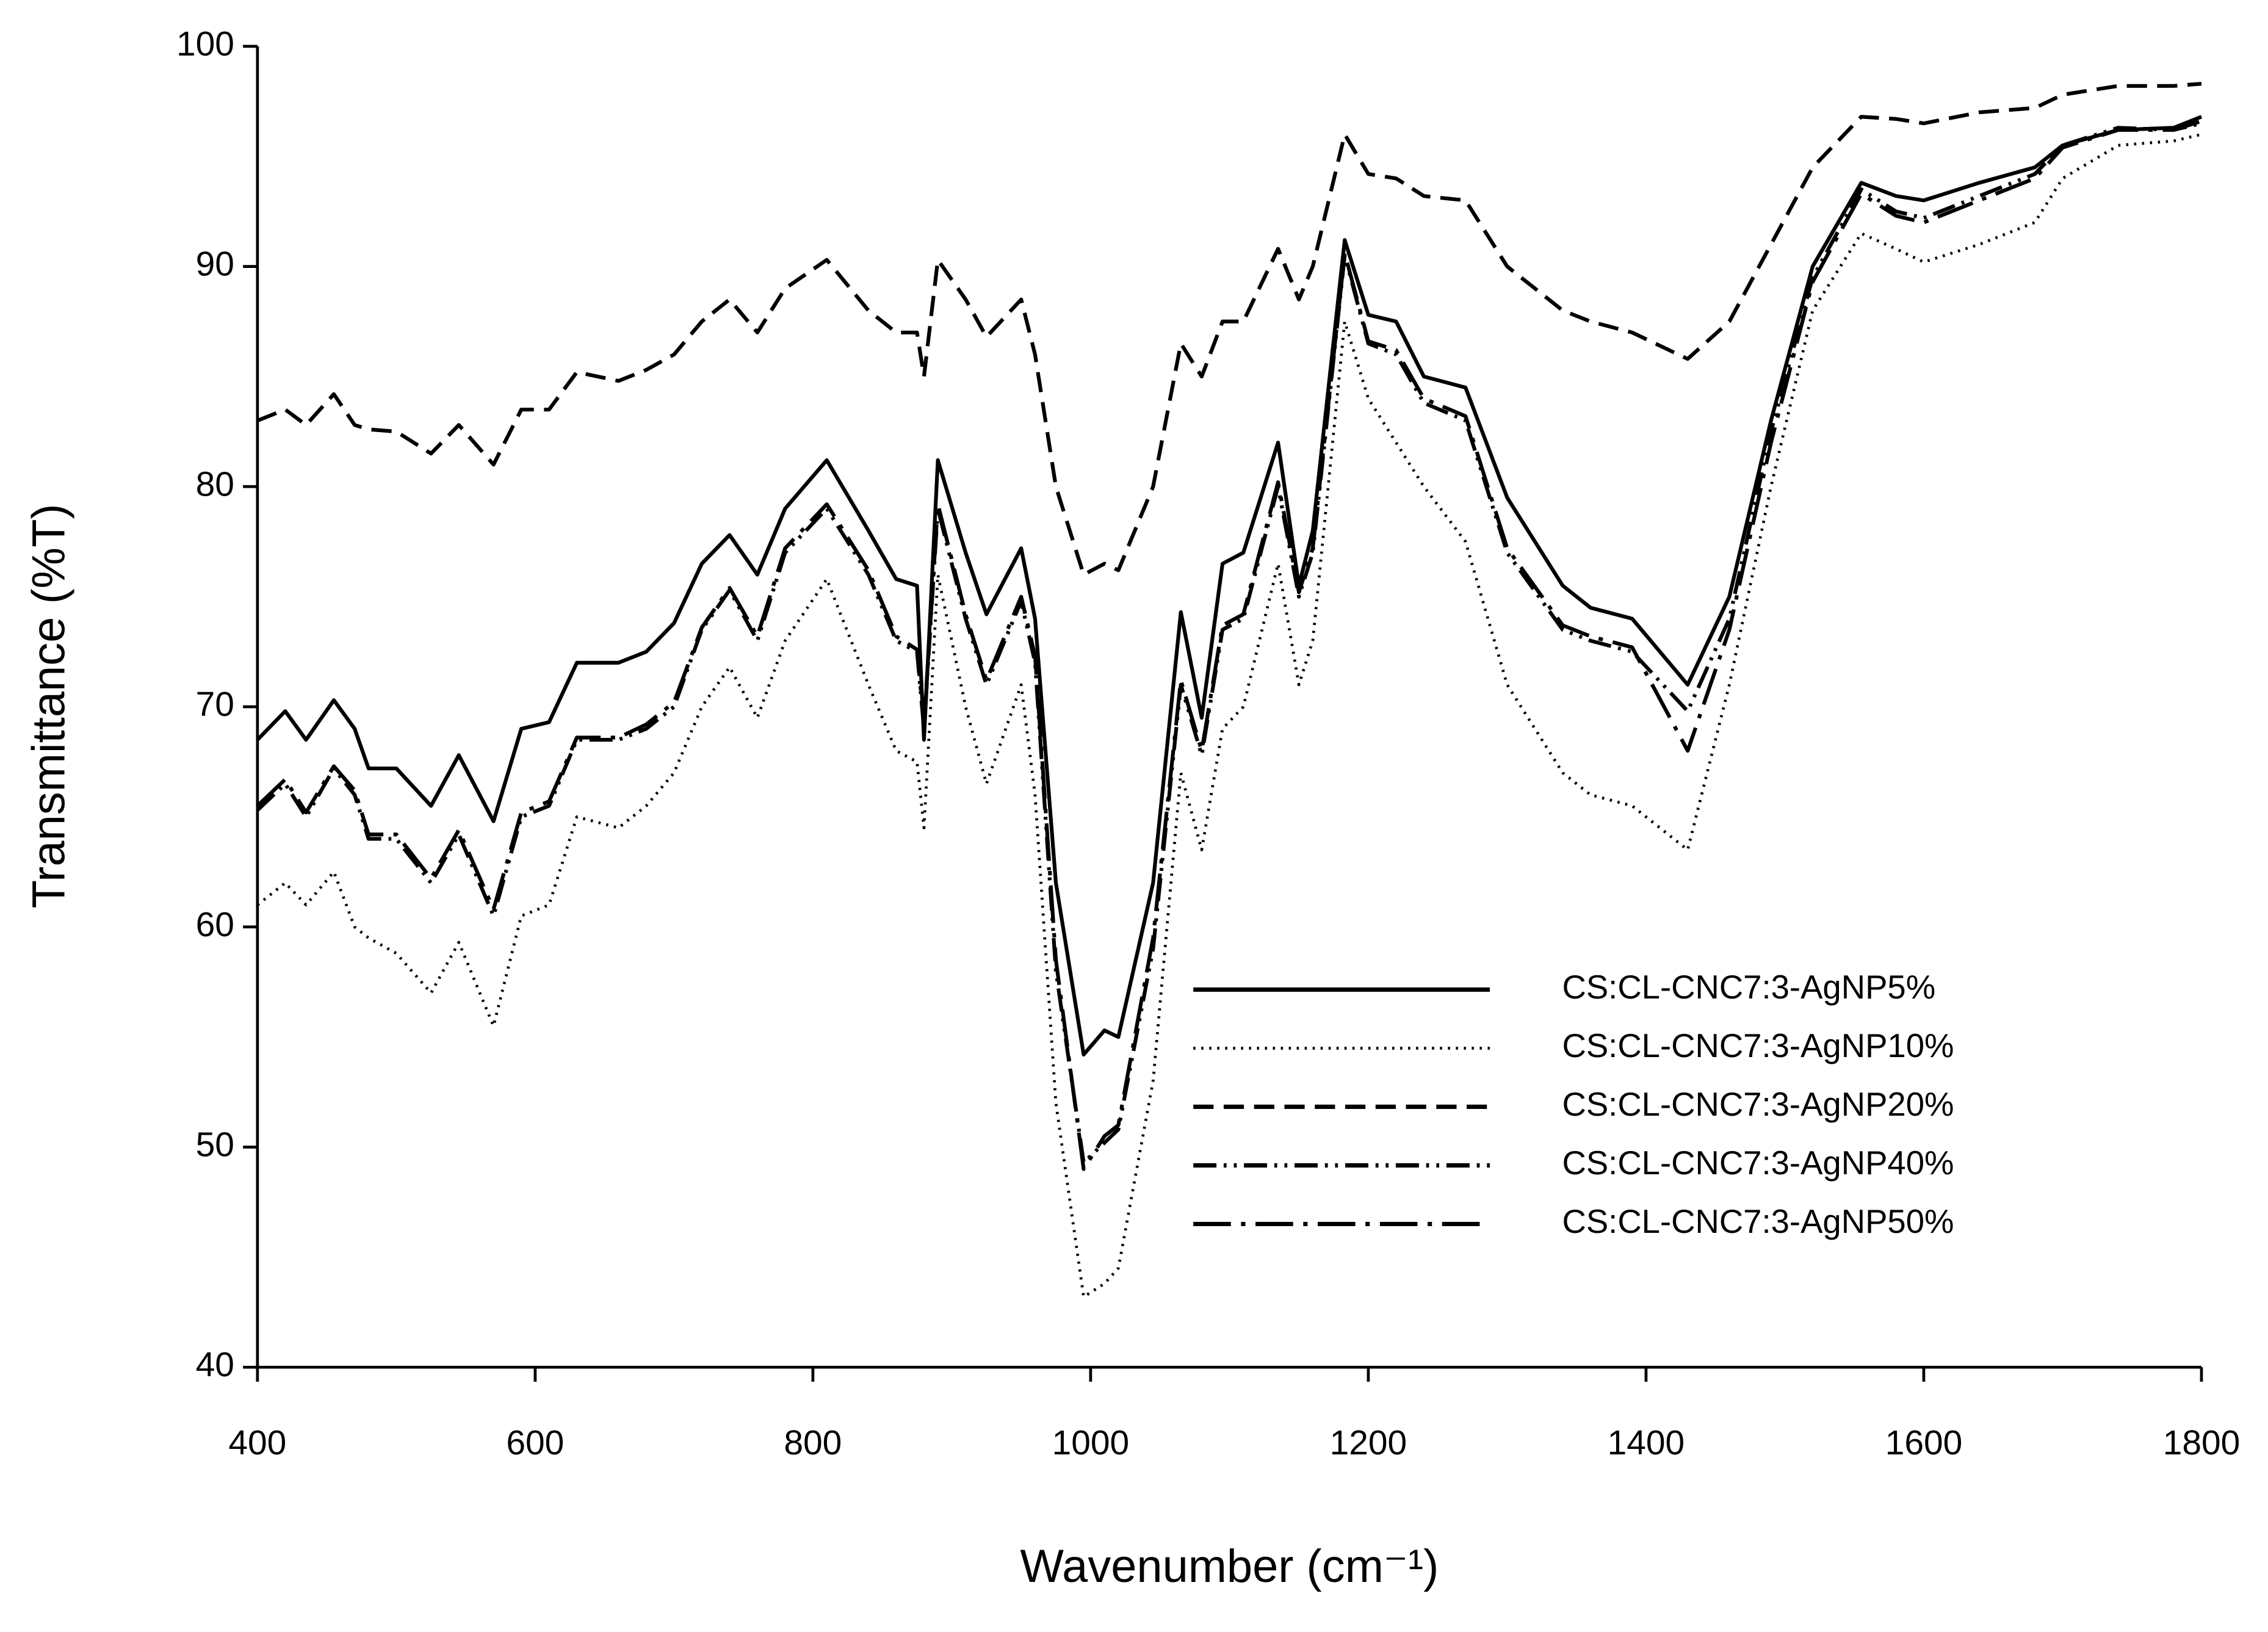 The image size is (2268, 1632). I want to click on y-tick-label: 60, so click(215, 925).